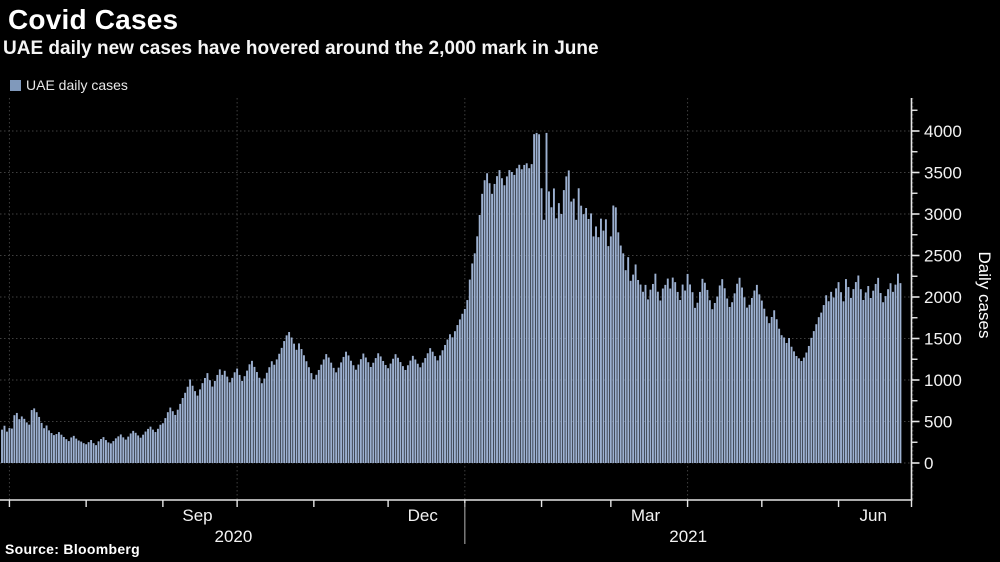  I want to click on y-axis-tick-label: 1000, so click(943, 380).